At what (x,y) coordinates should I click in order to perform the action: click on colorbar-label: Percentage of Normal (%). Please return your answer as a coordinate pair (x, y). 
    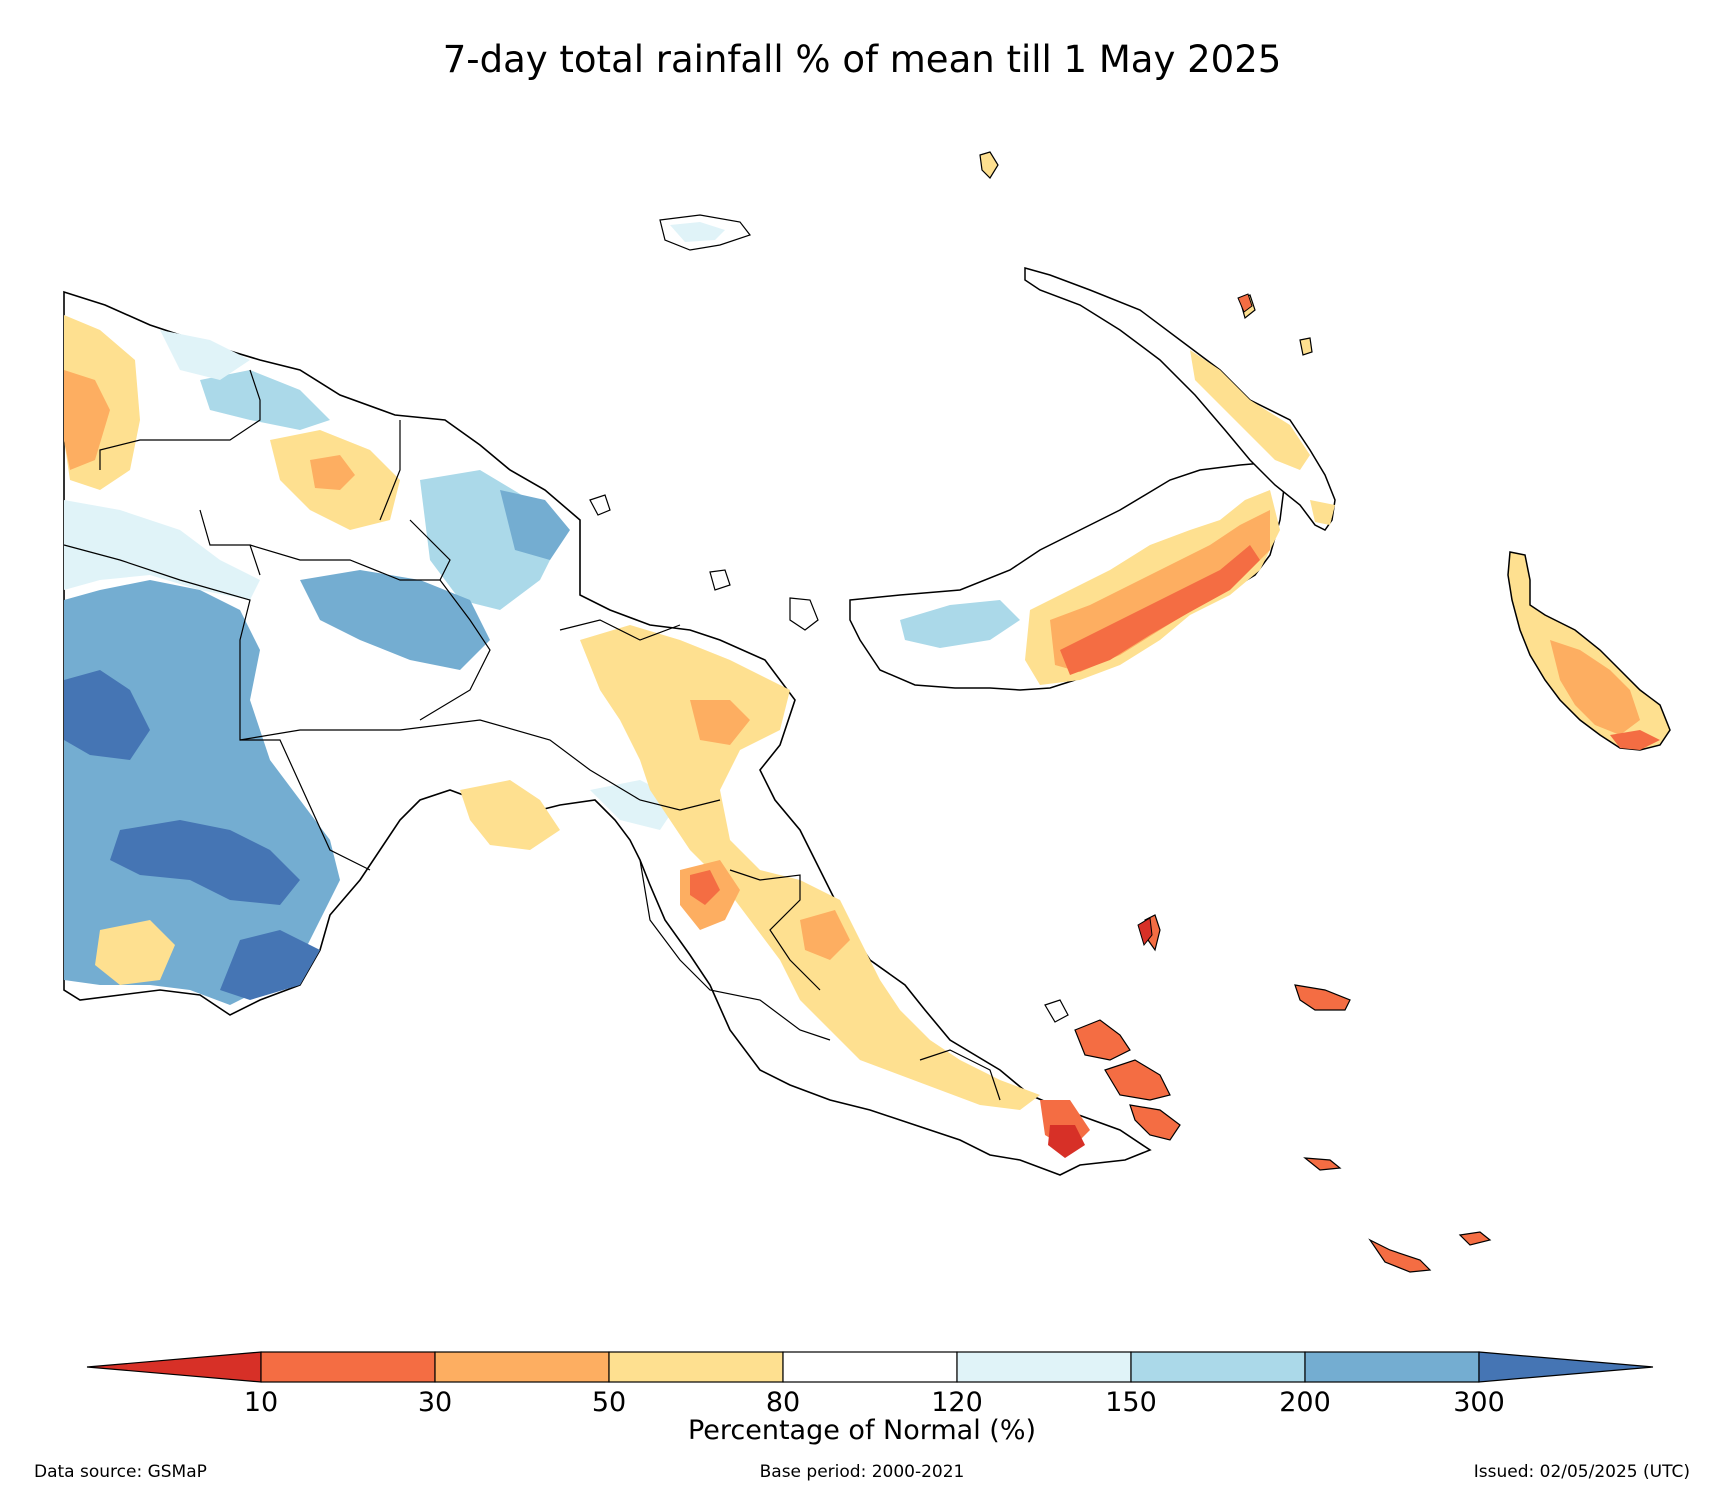
    Looking at the image, I should click on (862, 1430).